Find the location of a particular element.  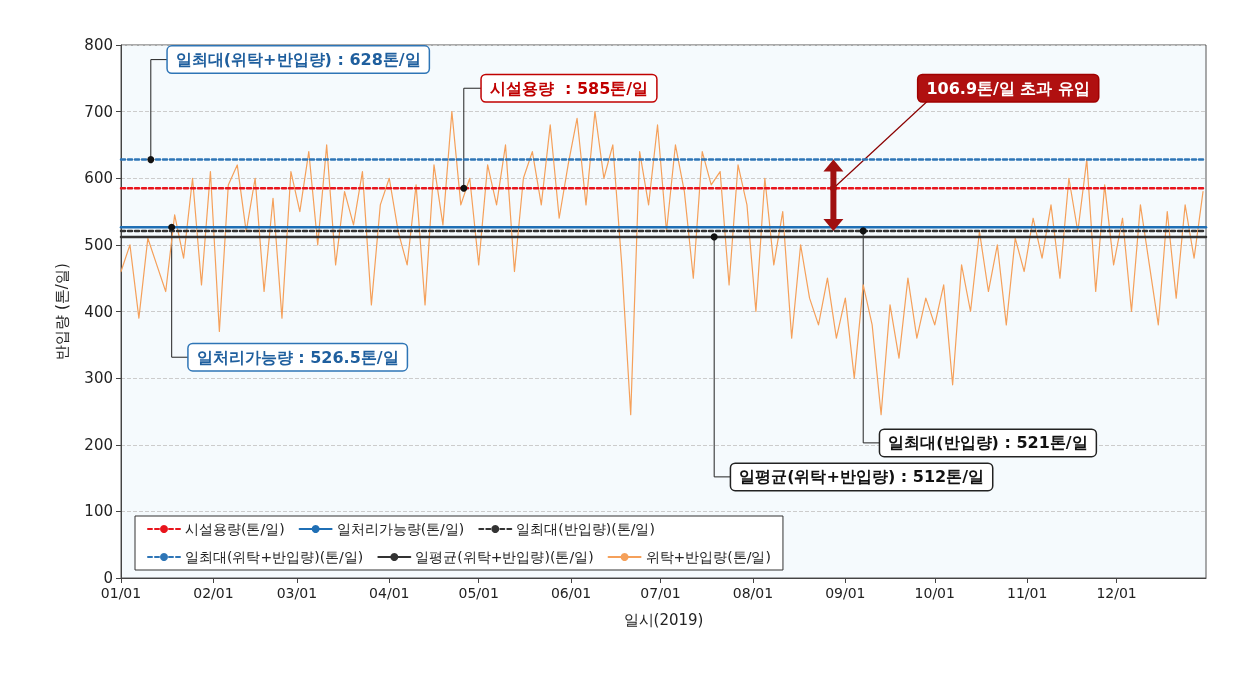

y-tick-label: 800 is located at coordinates (98, 45).